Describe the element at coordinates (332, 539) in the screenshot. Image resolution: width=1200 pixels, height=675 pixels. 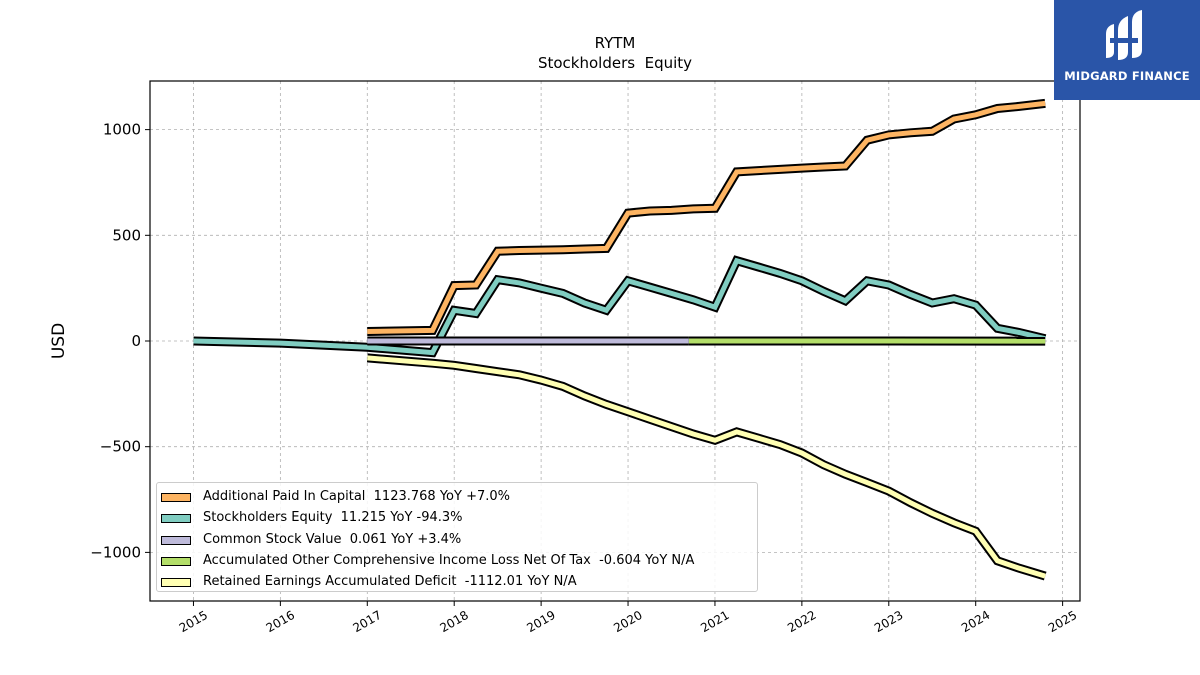
I see `legend-label: Common Stock Value 0.061 YoY +3.4%` at that location.